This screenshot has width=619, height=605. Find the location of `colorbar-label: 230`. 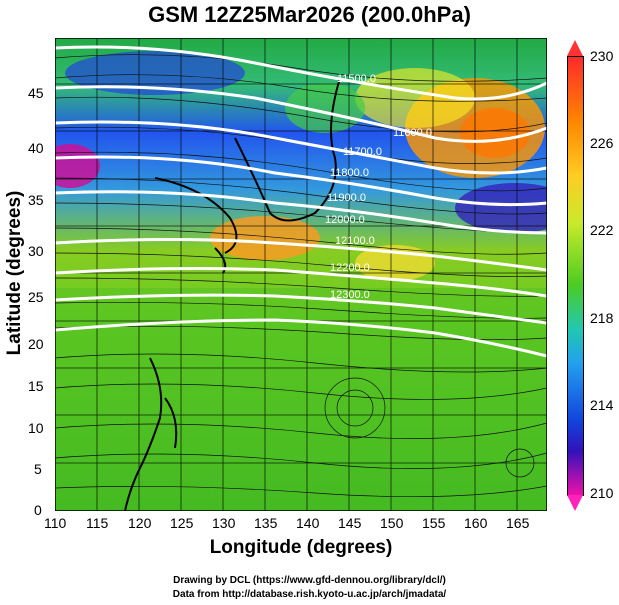

colorbar-label: 230 is located at coordinates (602, 56).